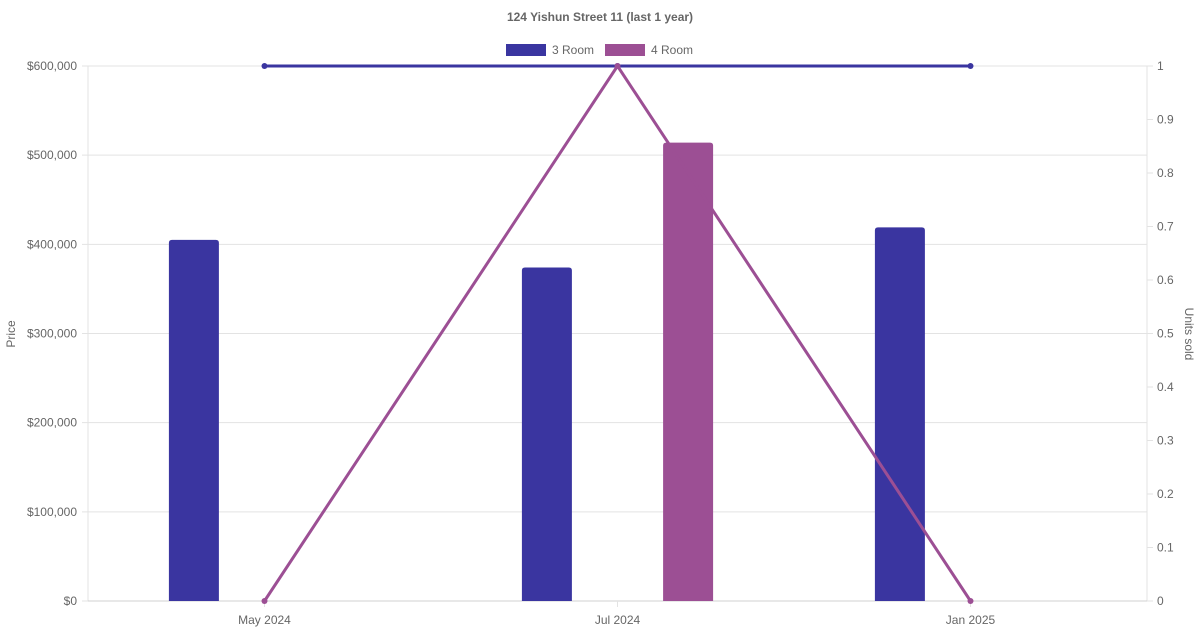  What do you see at coordinates (573, 50) in the screenshot?
I see `legend-label-3-room: 3 Room` at bounding box center [573, 50].